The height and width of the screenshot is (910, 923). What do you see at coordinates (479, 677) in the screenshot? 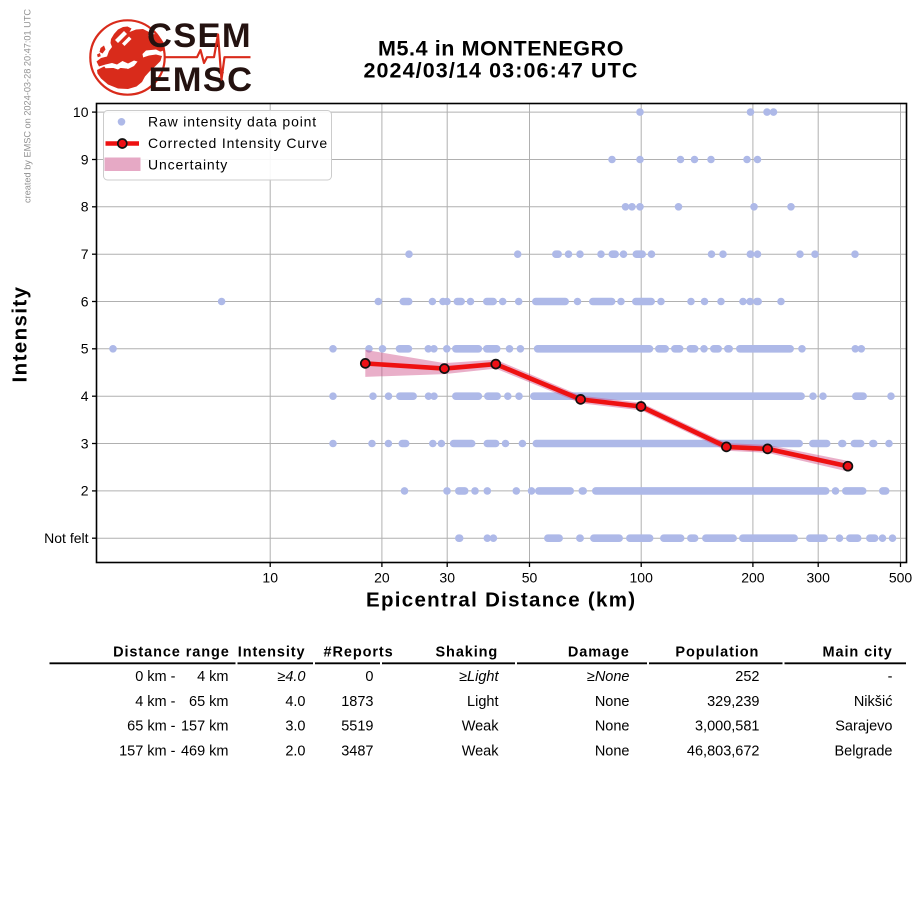
I see `svg-text: ≥Light` at bounding box center [479, 677].